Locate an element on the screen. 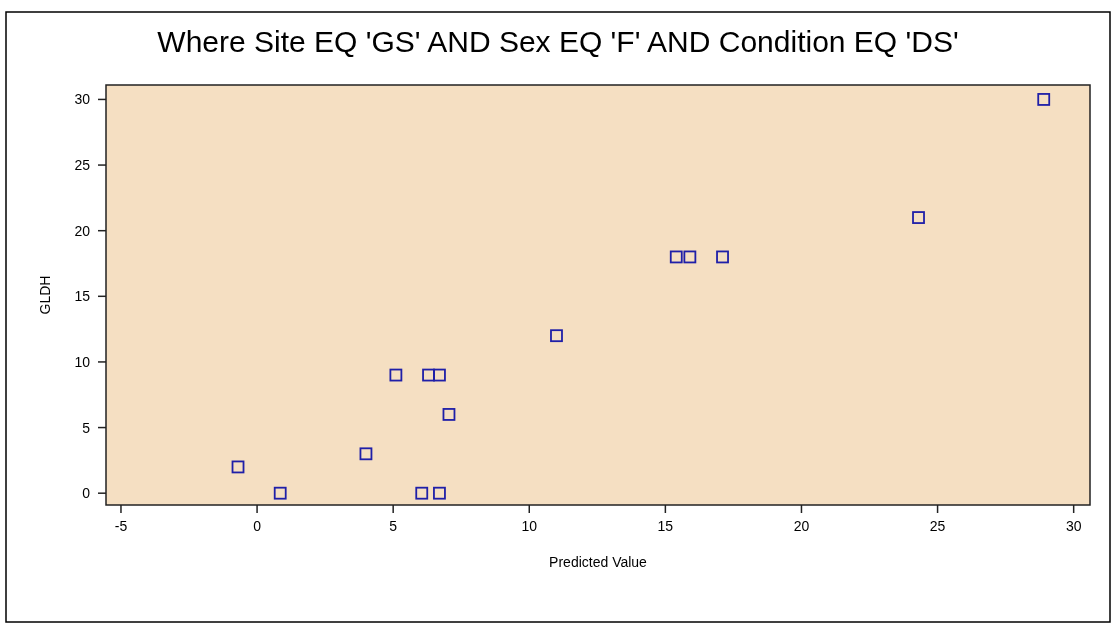 The width and height of the screenshot is (1116, 628). y-tick-label: 5 is located at coordinates (86, 427).